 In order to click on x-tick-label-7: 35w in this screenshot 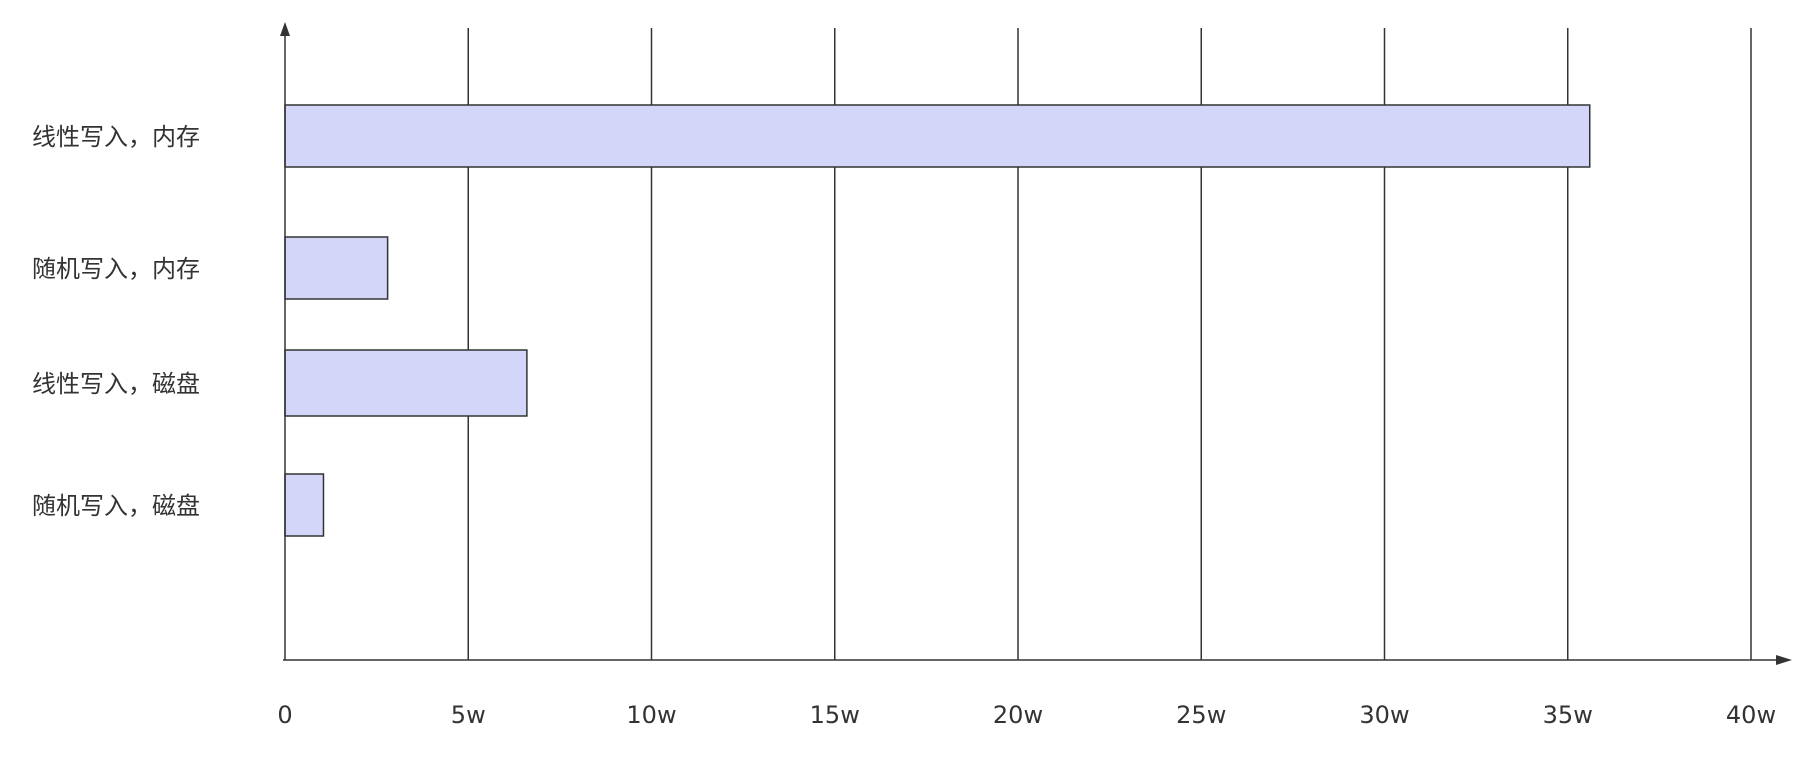, I will do `click(1568, 715)`.